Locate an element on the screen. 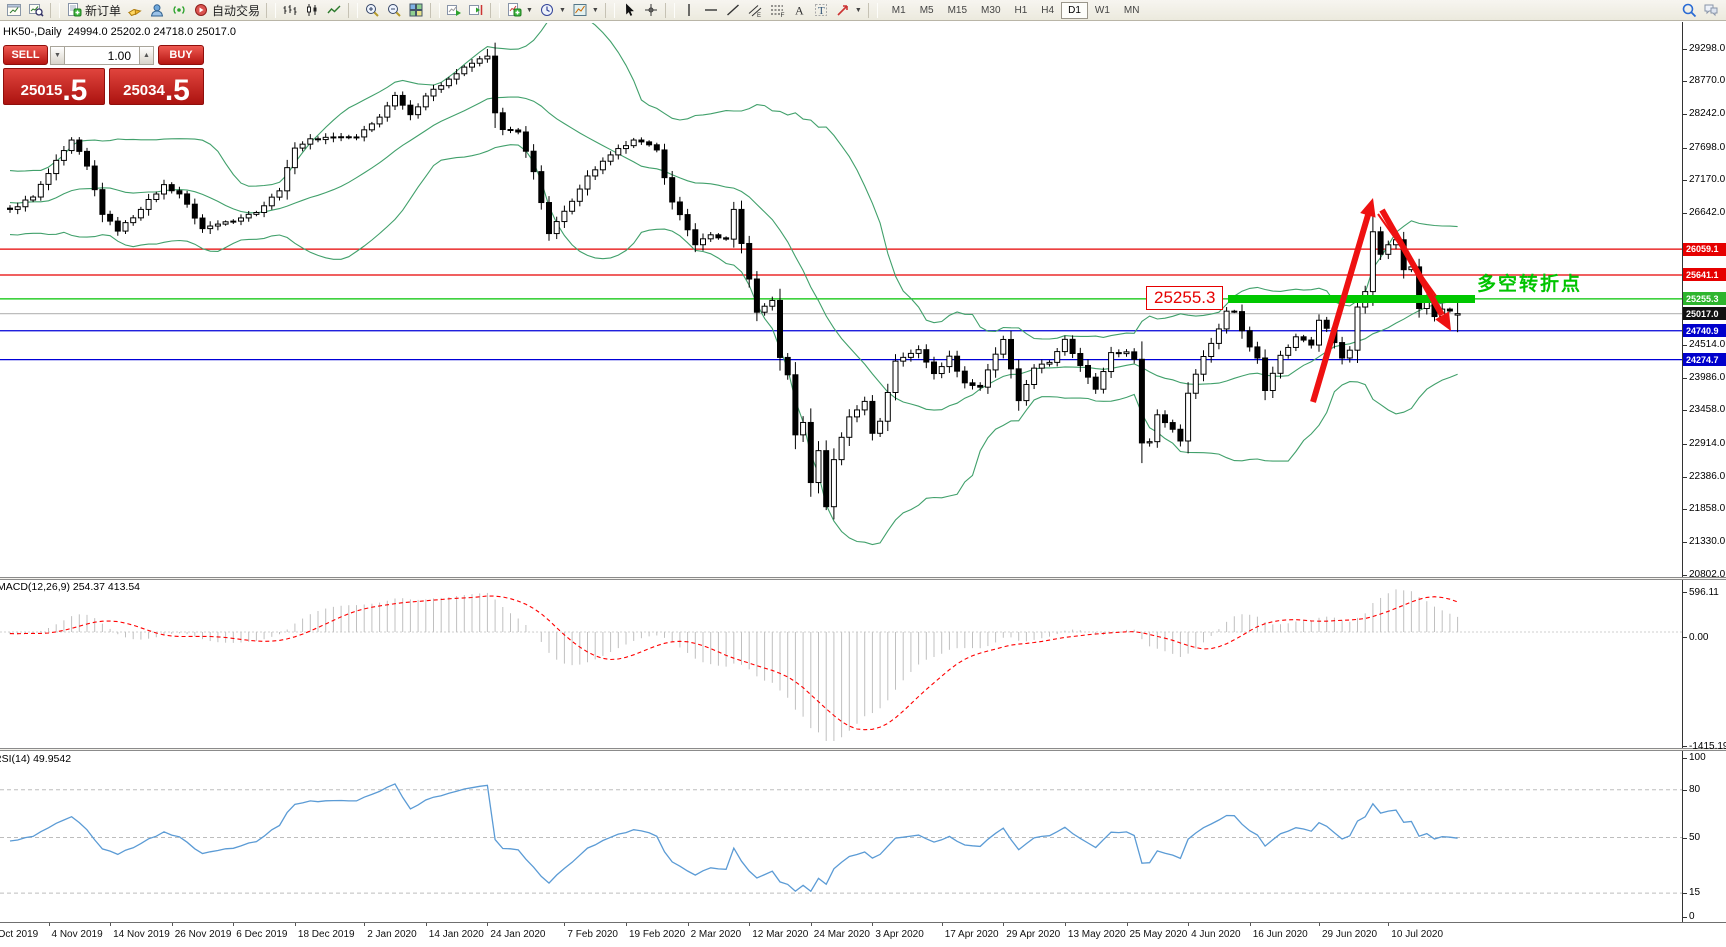  crosshair-button is located at coordinates (651, 10).